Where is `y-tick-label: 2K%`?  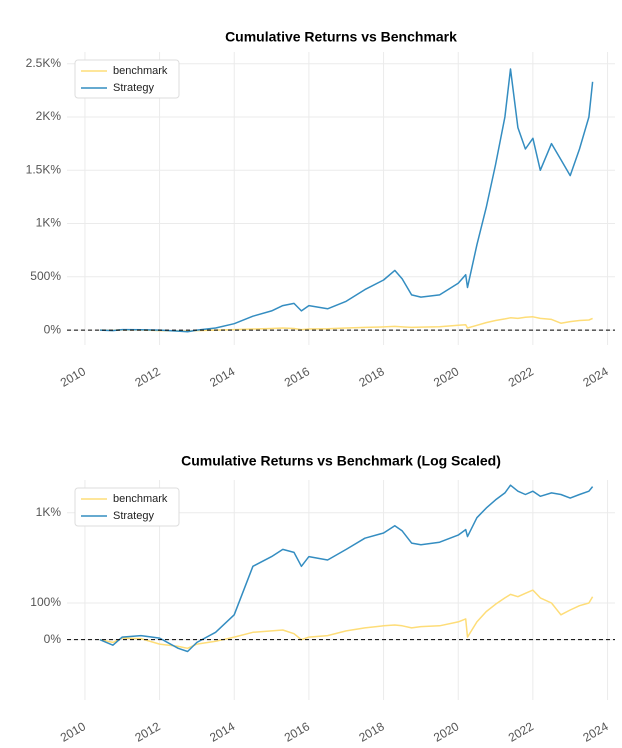 y-tick-label: 2K% is located at coordinates (49, 116).